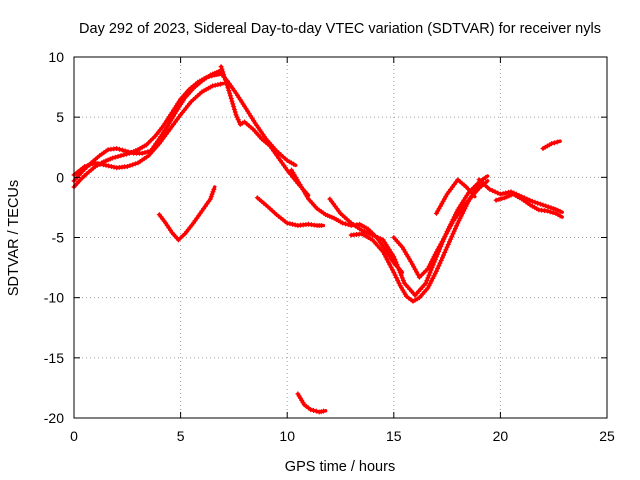 Image resolution: width=640 pixels, height=480 pixels. Describe the element at coordinates (54, 418) in the screenshot. I see `y-tick-label: -20` at that location.